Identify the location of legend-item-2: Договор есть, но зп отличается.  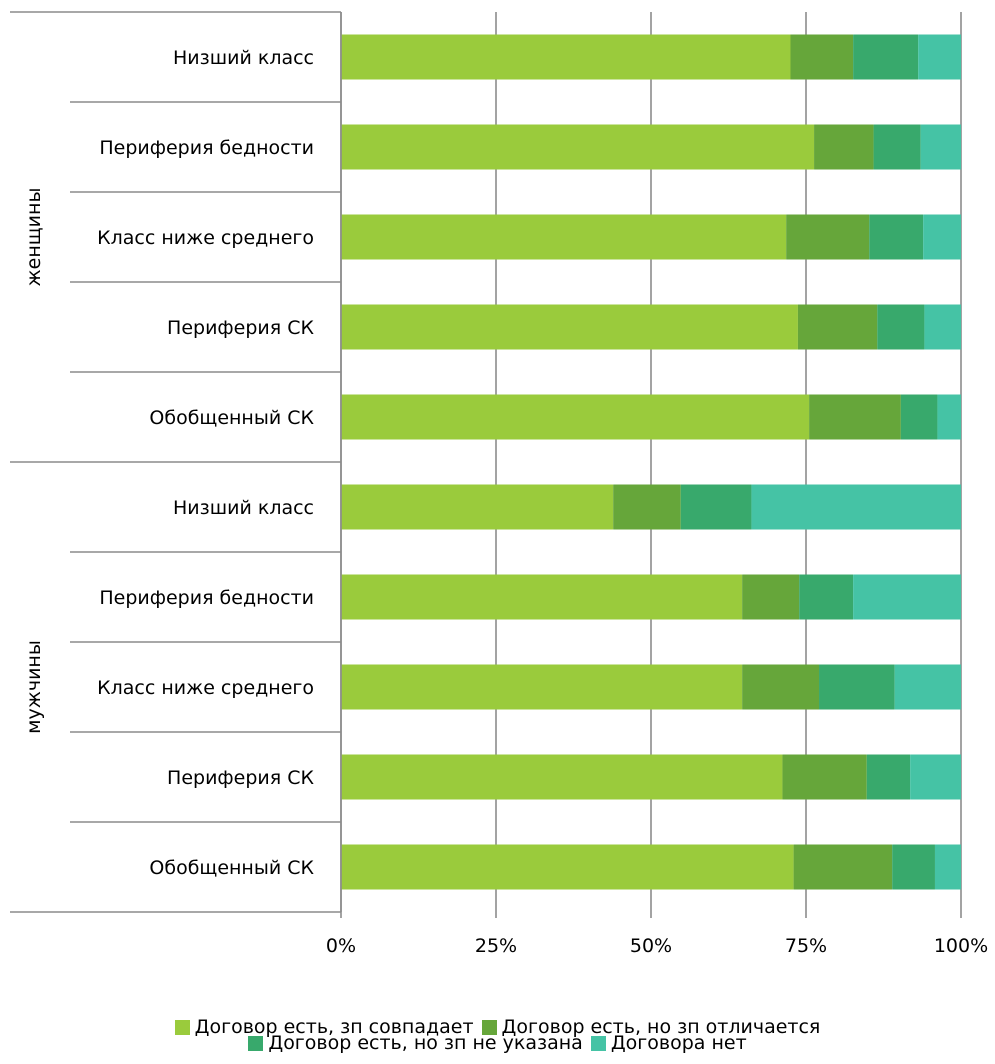
(651, 1027).